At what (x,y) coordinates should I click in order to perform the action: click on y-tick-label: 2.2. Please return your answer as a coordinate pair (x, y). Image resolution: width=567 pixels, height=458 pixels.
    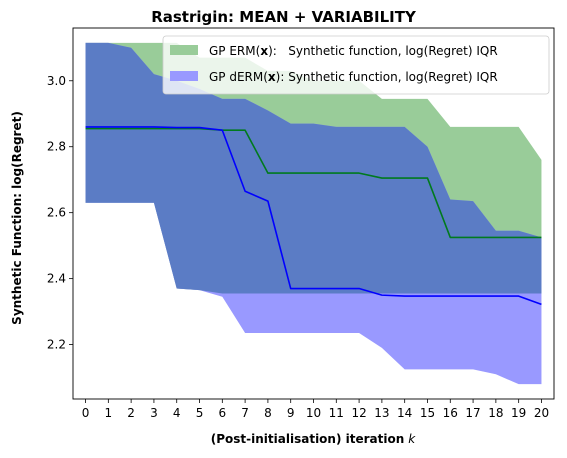
    Looking at the image, I should click on (56, 345).